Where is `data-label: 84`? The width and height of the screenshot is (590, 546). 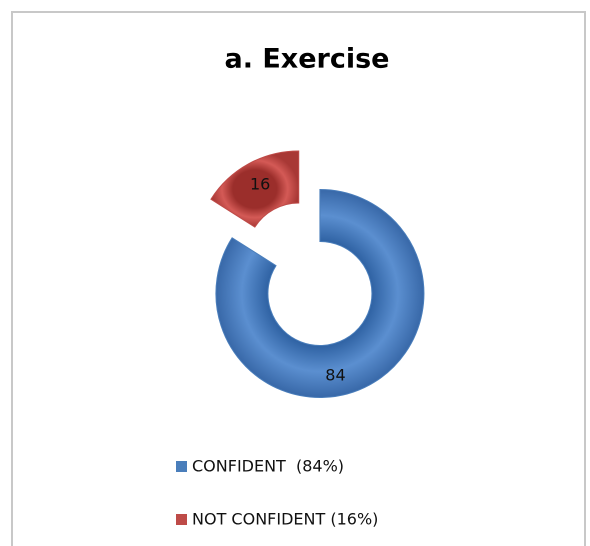
data-label: 84 is located at coordinates (335, 375).